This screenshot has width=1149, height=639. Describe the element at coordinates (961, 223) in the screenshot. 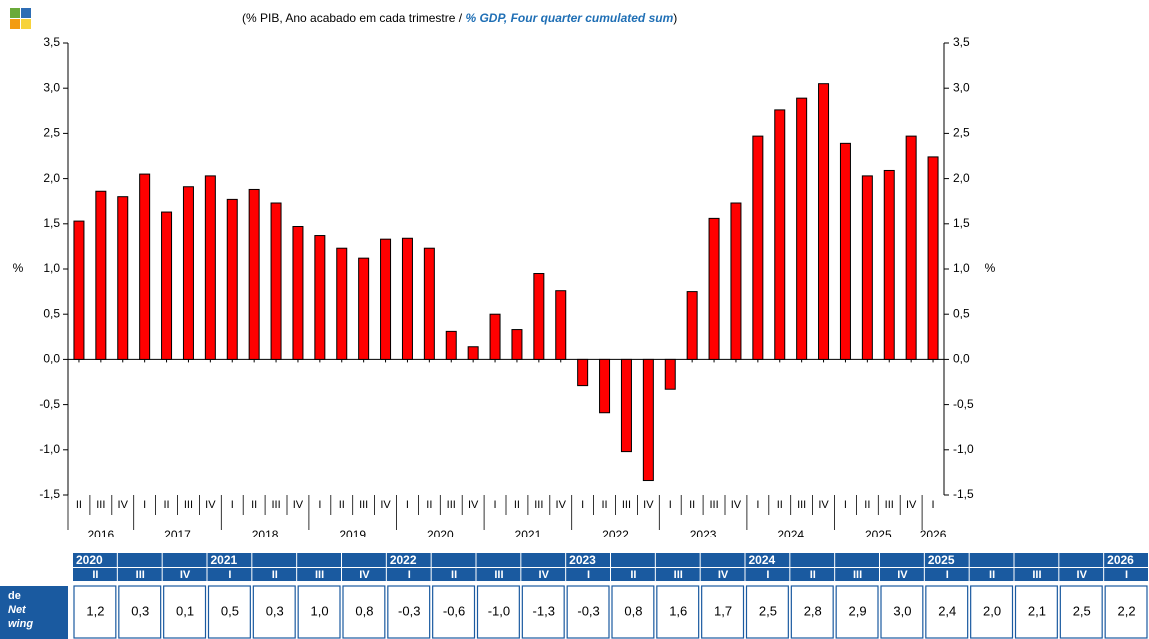

I see `y2-tick-label: 1,5` at that location.